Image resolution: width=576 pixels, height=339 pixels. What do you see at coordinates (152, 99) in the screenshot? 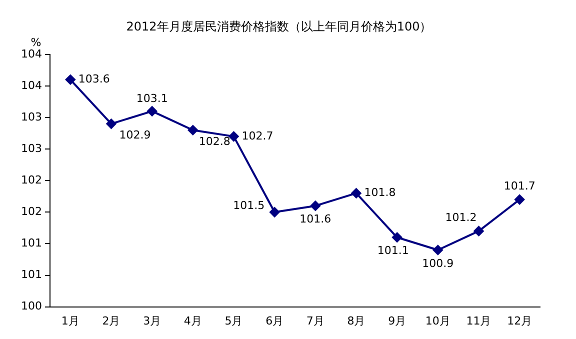
I see `data-label: 103.1` at bounding box center [152, 99].